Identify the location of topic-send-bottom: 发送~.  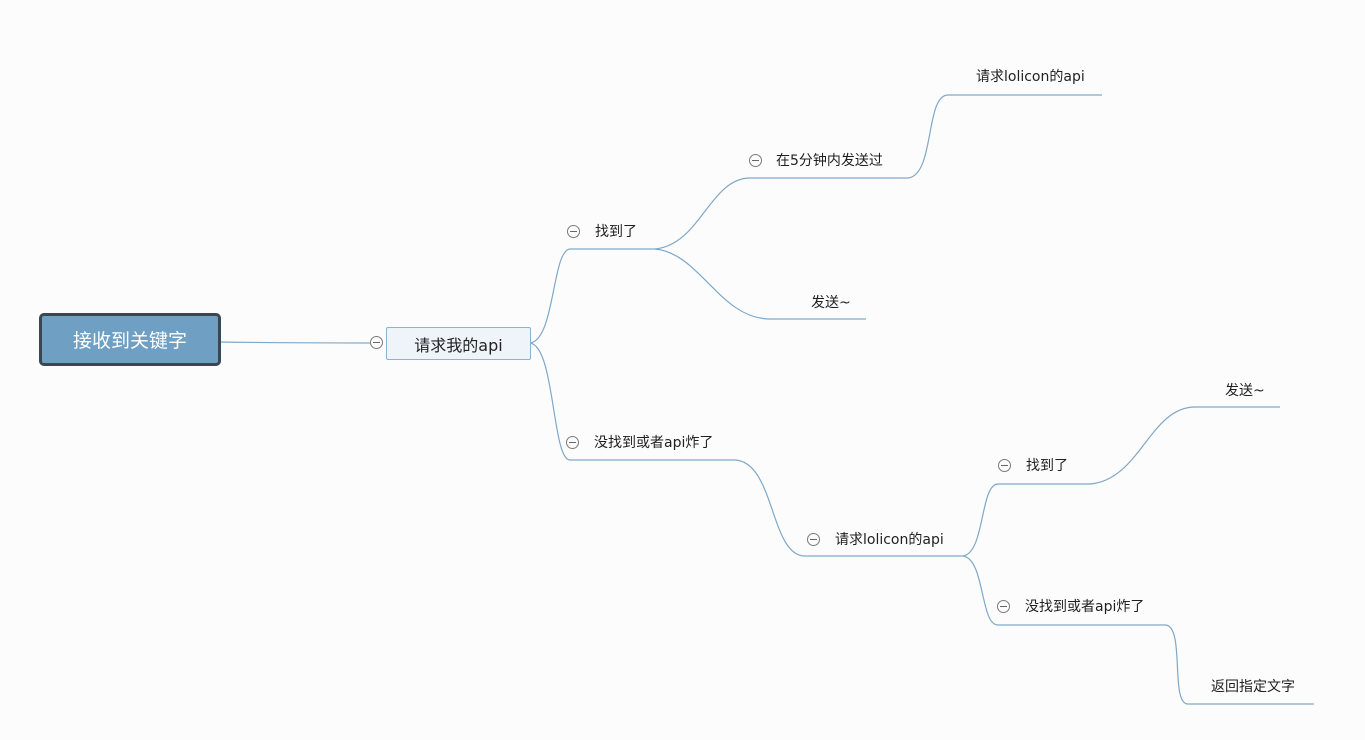
(1245, 391).